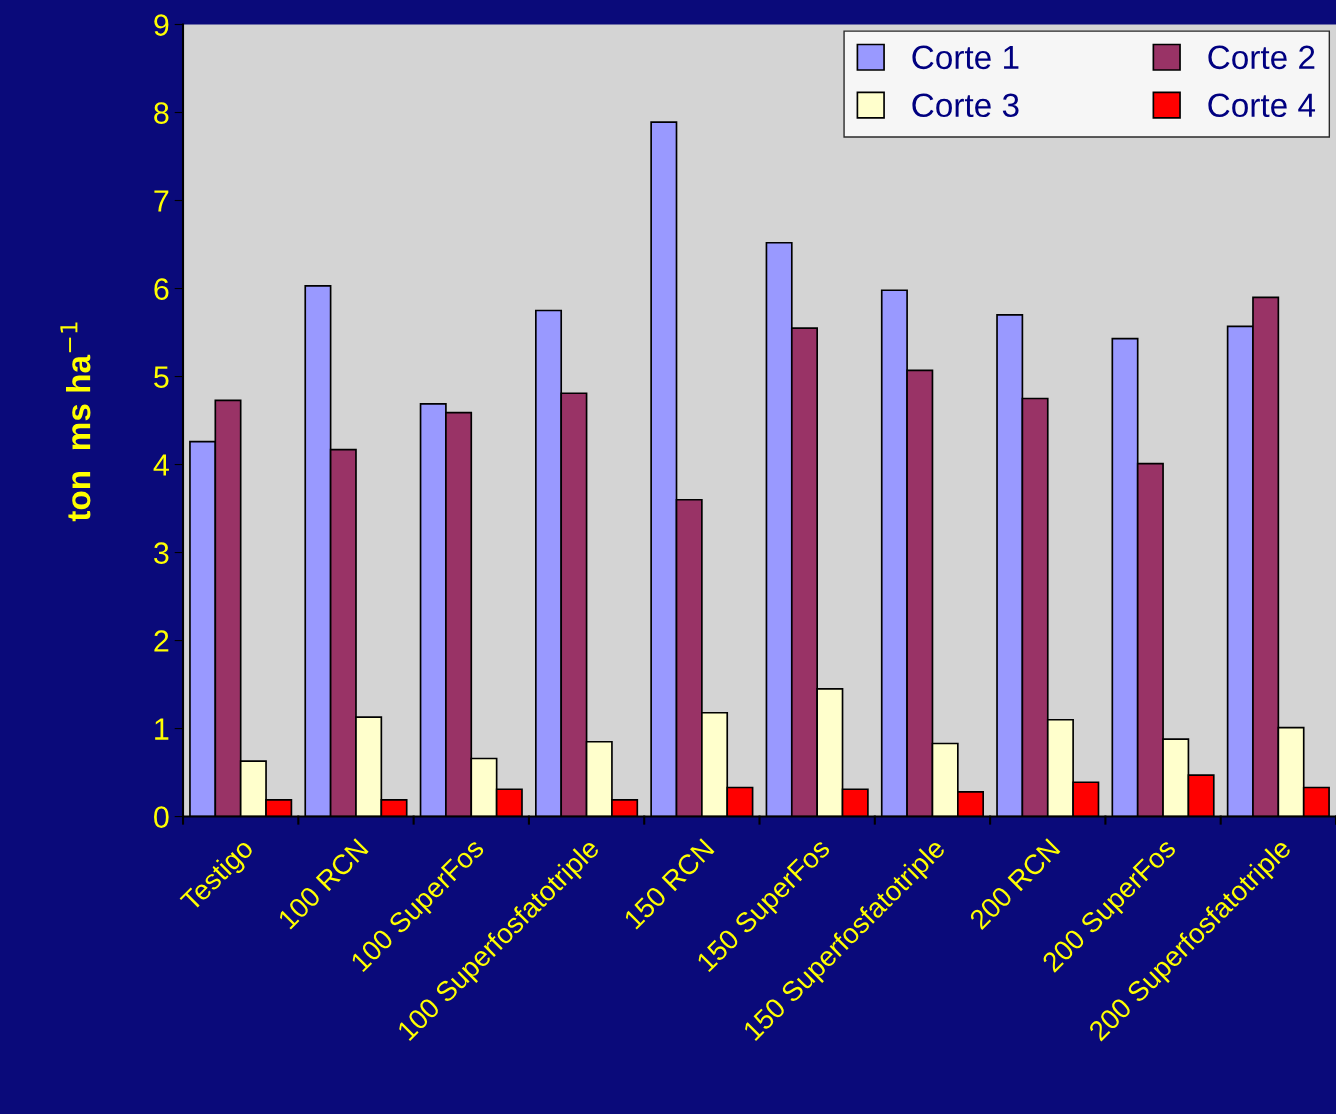 The height and width of the screenshot is (1114, 1336). Describe the element at coordinates (161, 201) in the screenshot. I see `y-tick-label: 7` at that location.